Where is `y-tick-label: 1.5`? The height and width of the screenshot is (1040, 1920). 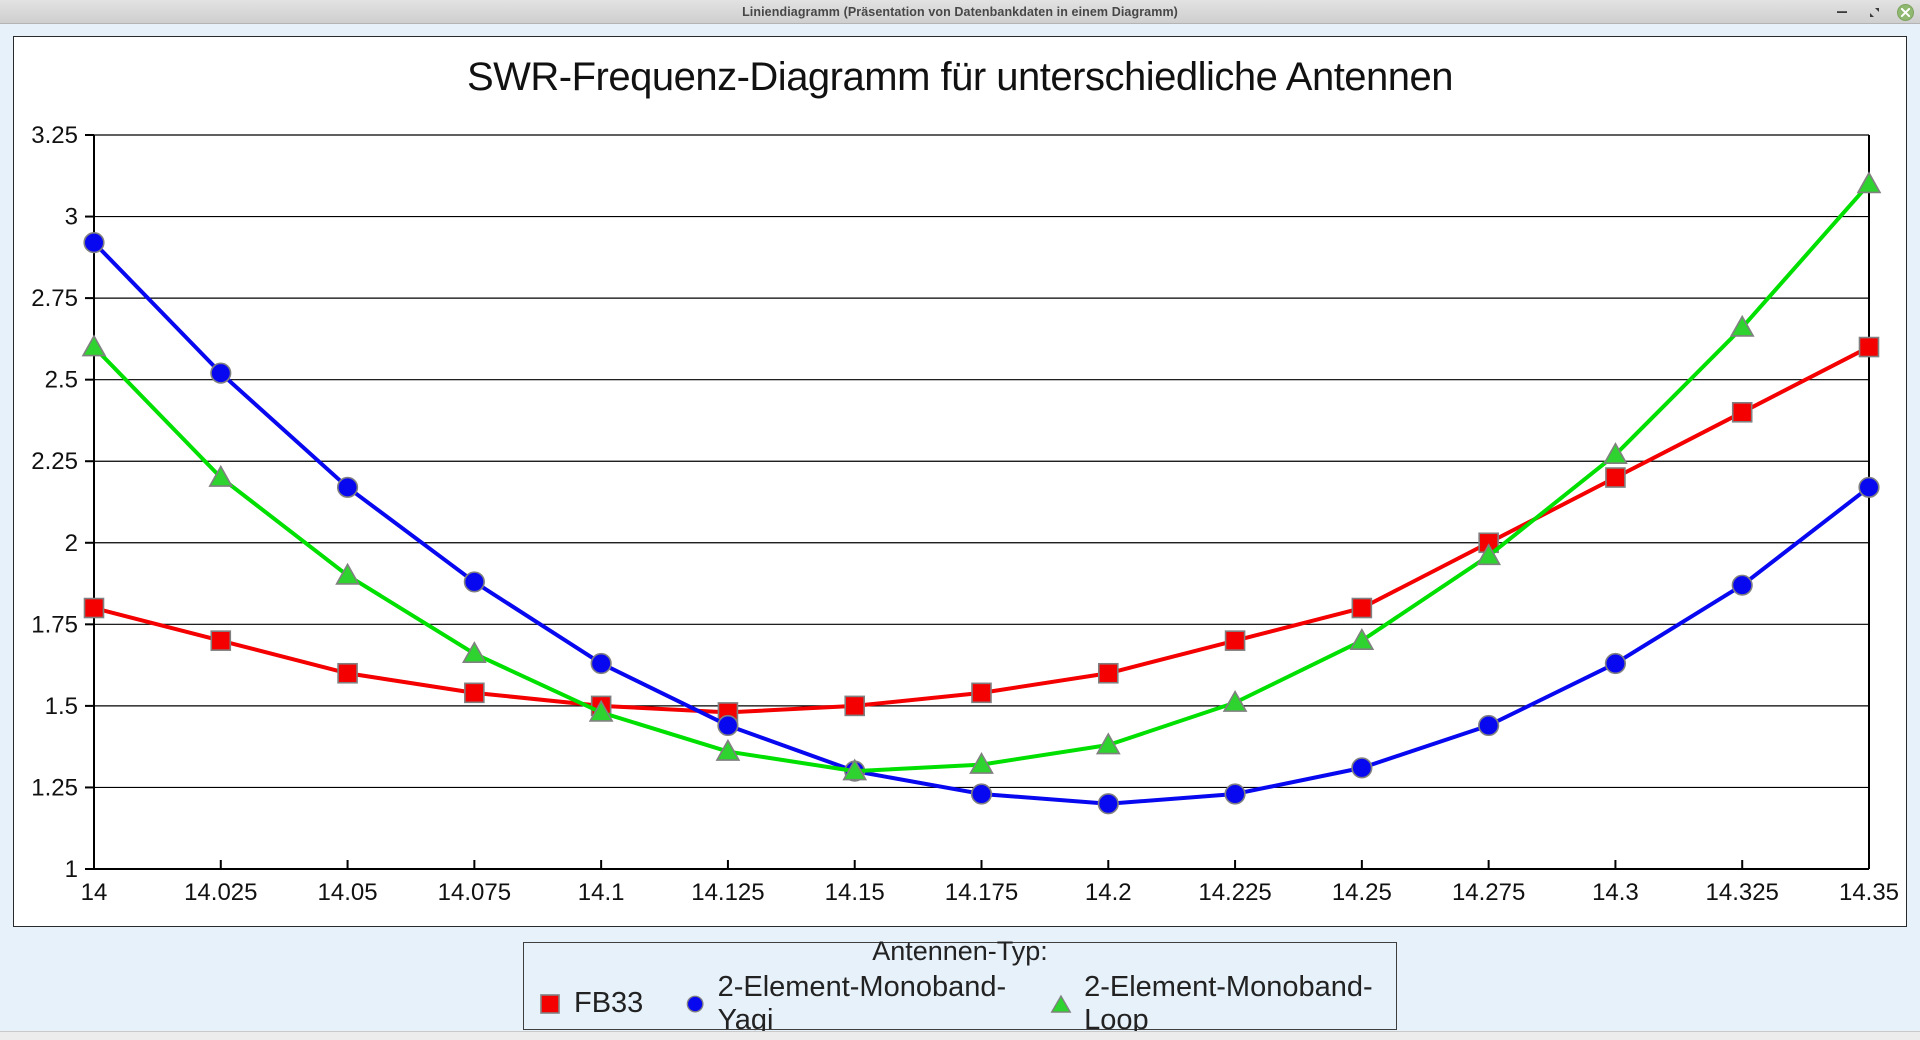
y-tick-label: 1.5 is located at coordinates (61, 706).